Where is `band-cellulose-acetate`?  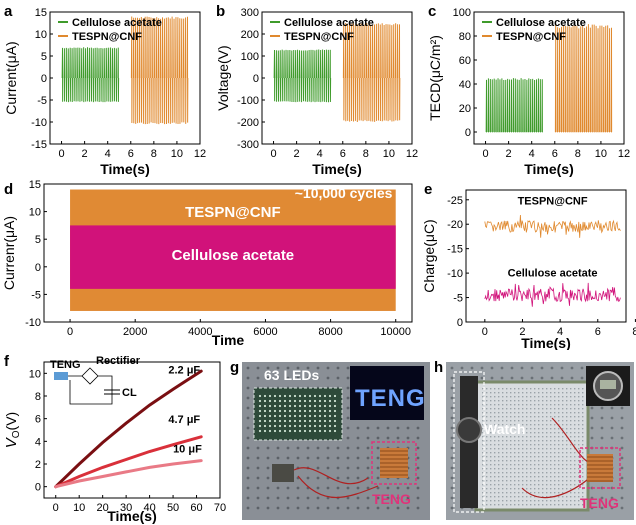
band-cellulose-acetate is located at coordinates (233, 257).